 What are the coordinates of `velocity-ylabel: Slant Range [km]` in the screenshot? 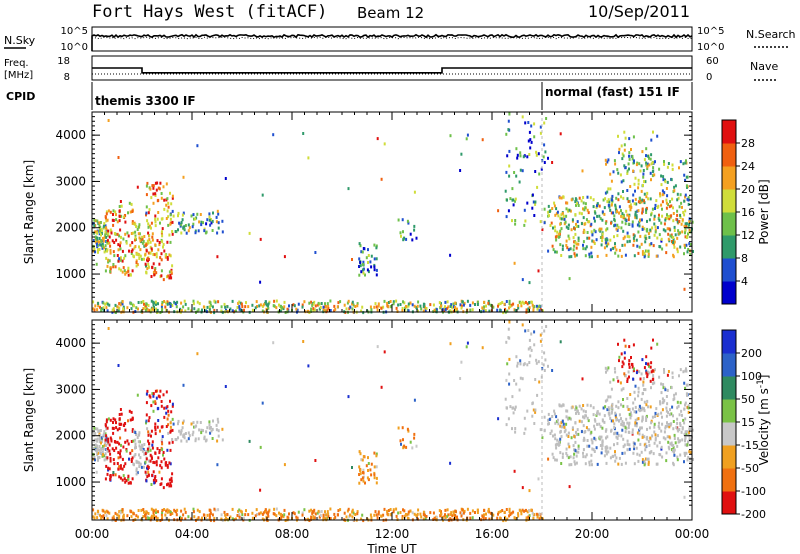 It's located at (29, 420).